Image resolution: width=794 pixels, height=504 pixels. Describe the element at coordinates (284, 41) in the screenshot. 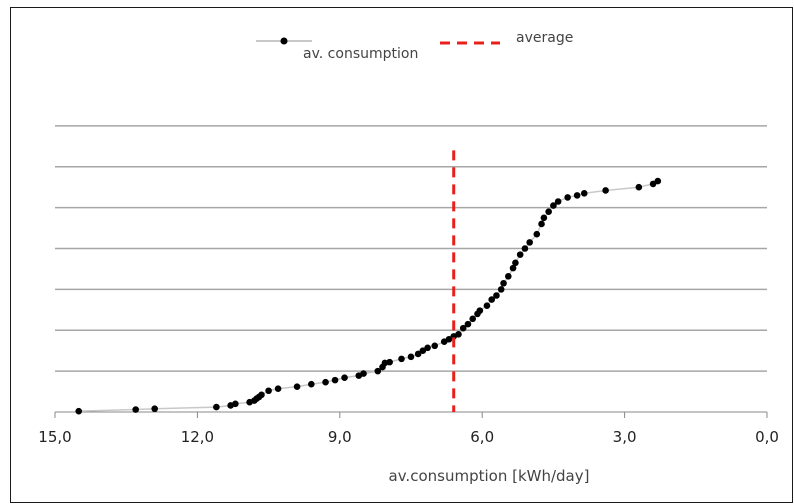

I see `legend-consumption-marker` at that location.